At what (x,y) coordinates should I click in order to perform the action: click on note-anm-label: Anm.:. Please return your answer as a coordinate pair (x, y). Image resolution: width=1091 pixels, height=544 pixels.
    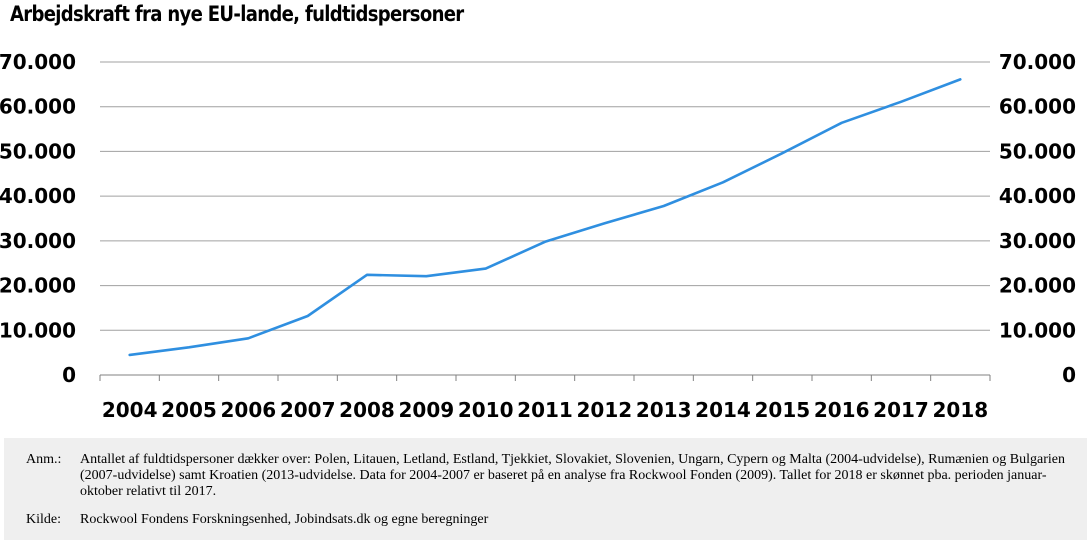
    Looking at the image, I should click on (44, 459).